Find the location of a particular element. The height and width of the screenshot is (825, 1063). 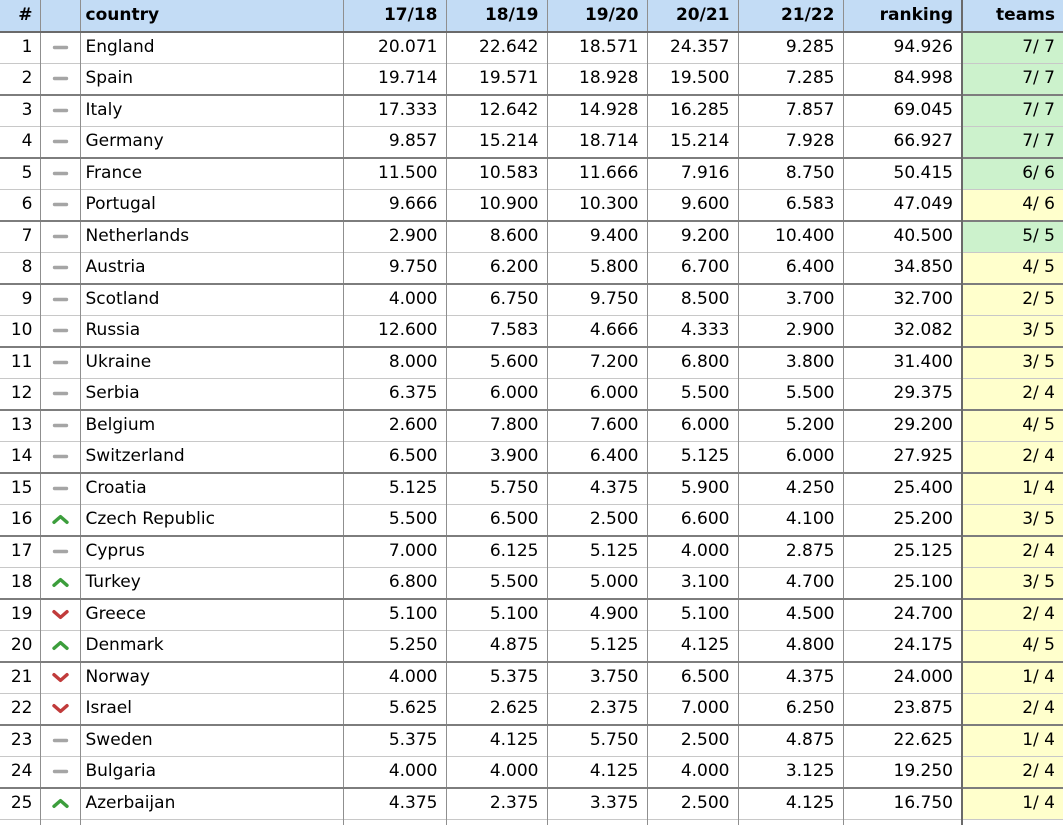

trend-down-icon is located at coordinates (60, 614).